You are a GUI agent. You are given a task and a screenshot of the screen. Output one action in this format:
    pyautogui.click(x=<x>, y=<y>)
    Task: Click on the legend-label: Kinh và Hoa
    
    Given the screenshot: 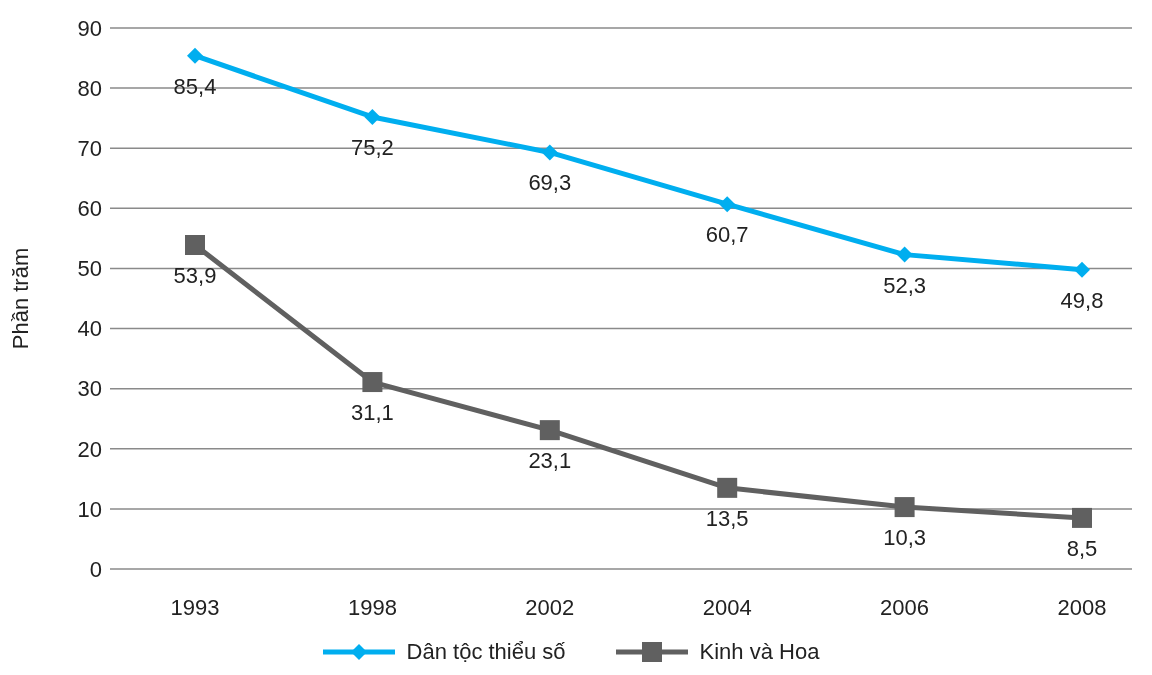 What is the action you would take?
    pyautogui.click(x=759, y=652)
    